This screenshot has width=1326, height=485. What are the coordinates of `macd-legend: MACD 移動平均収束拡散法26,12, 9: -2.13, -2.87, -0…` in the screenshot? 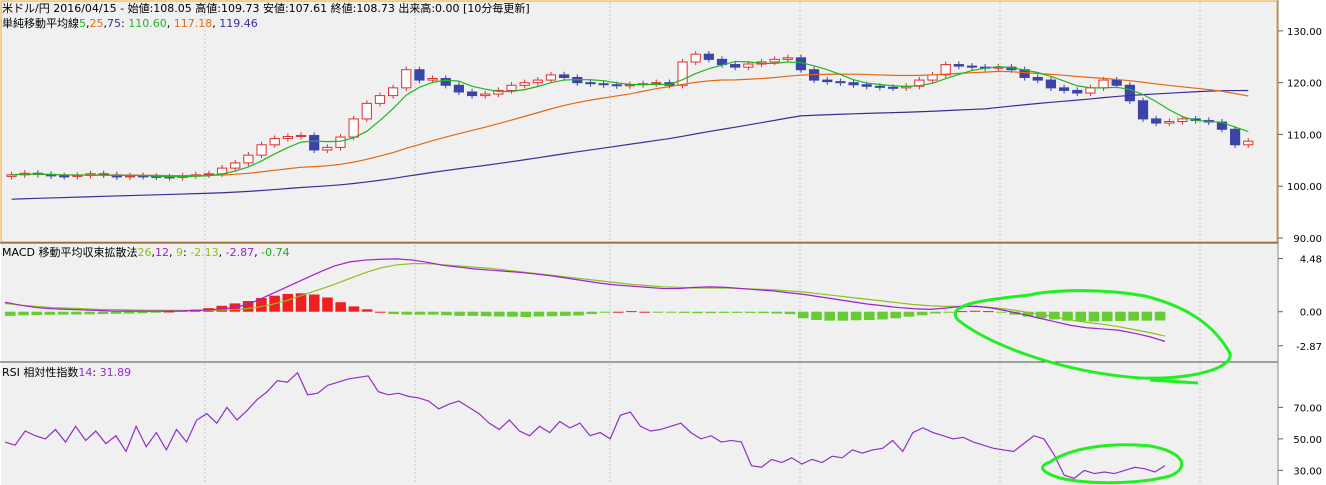 It's located at (146, 252).